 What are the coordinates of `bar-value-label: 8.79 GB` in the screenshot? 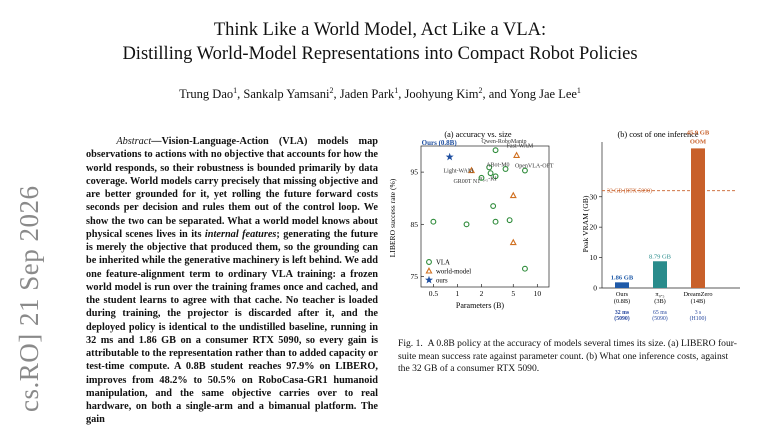 It's located at (660, 256).